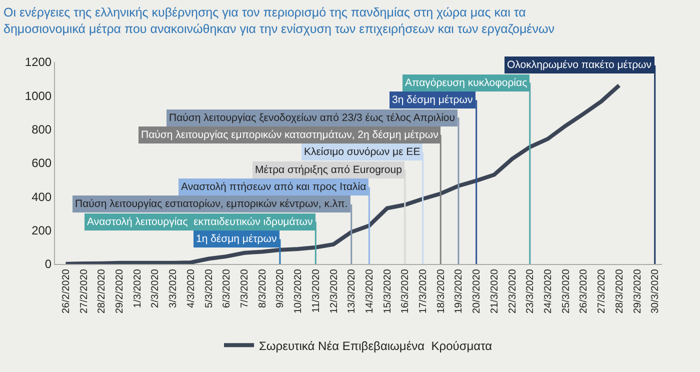 The image size is (700, 372). What do you see at coordinates (273, 187) in the screenshot?
I see `ref-line-label: Αναστολή πτήσεων από και προς Ιταλία` at bounding box center [273, 187].